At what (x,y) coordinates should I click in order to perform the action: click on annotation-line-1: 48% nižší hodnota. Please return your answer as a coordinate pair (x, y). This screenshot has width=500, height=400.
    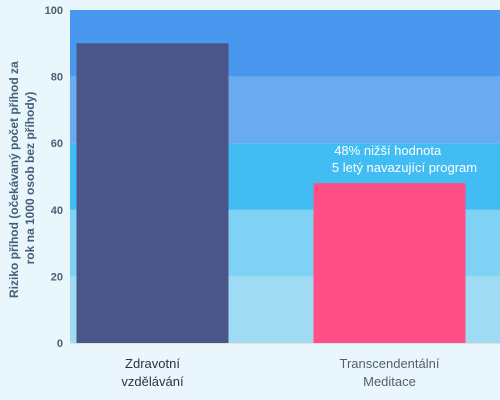
    Looking at the image, I should click on (388, 150).